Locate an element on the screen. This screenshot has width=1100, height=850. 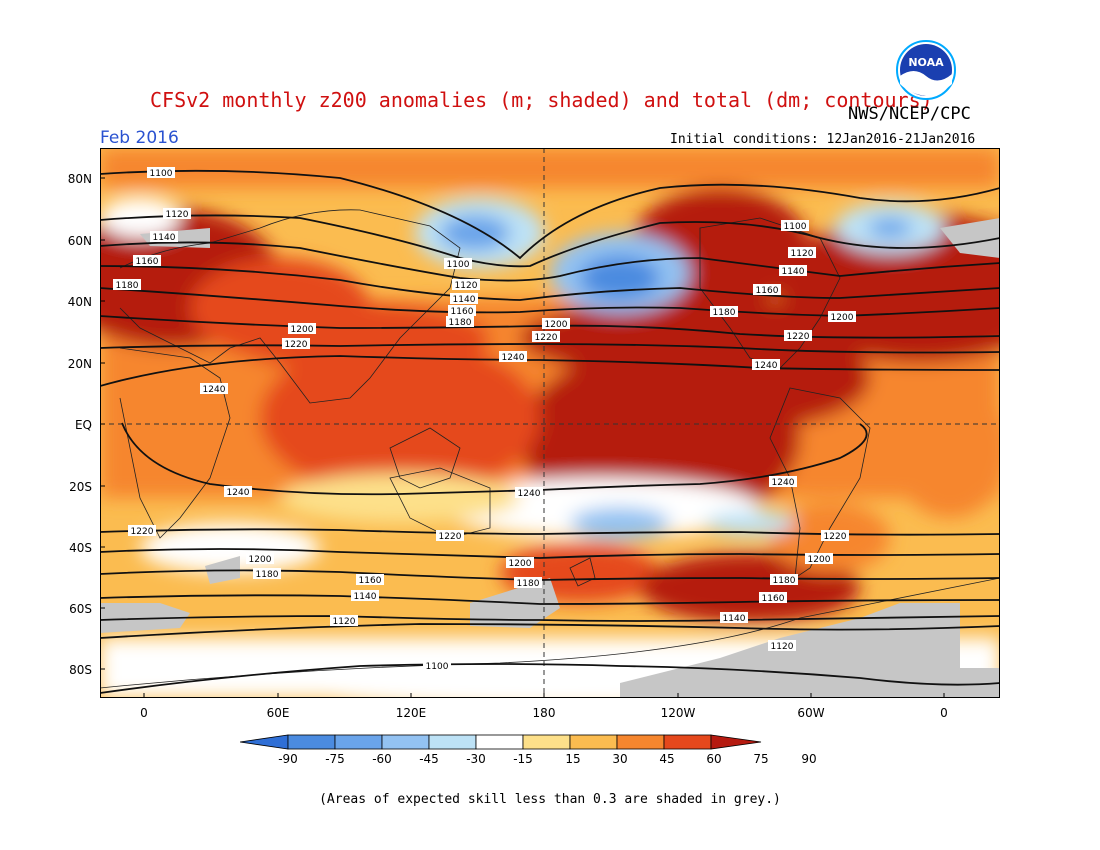
colorbar-label: 90 is located at coordinates (809, 759).